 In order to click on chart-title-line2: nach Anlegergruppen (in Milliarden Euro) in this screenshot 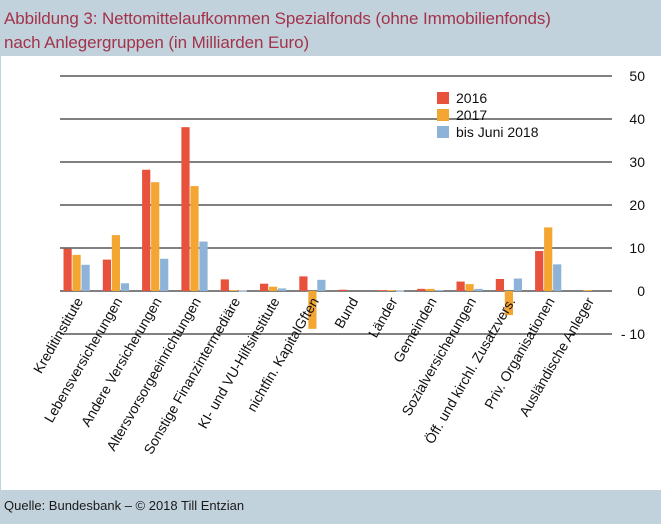, I will do `click(157, 42)`.